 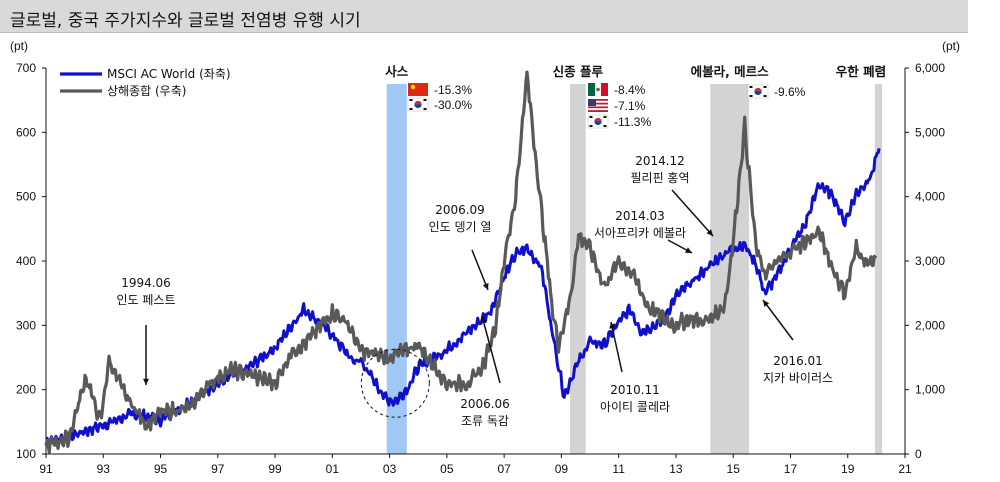 What do you see at coordinates (640, 233) in the screenshot?
I see `annotation-text-4: 서아프리카 에볼라` at bounding box center [640, 233].